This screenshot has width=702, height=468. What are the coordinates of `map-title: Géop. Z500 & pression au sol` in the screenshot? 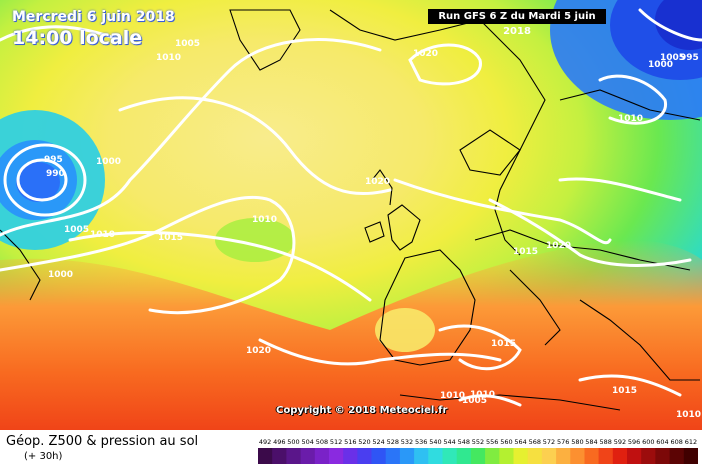 It's located at (102, 441).